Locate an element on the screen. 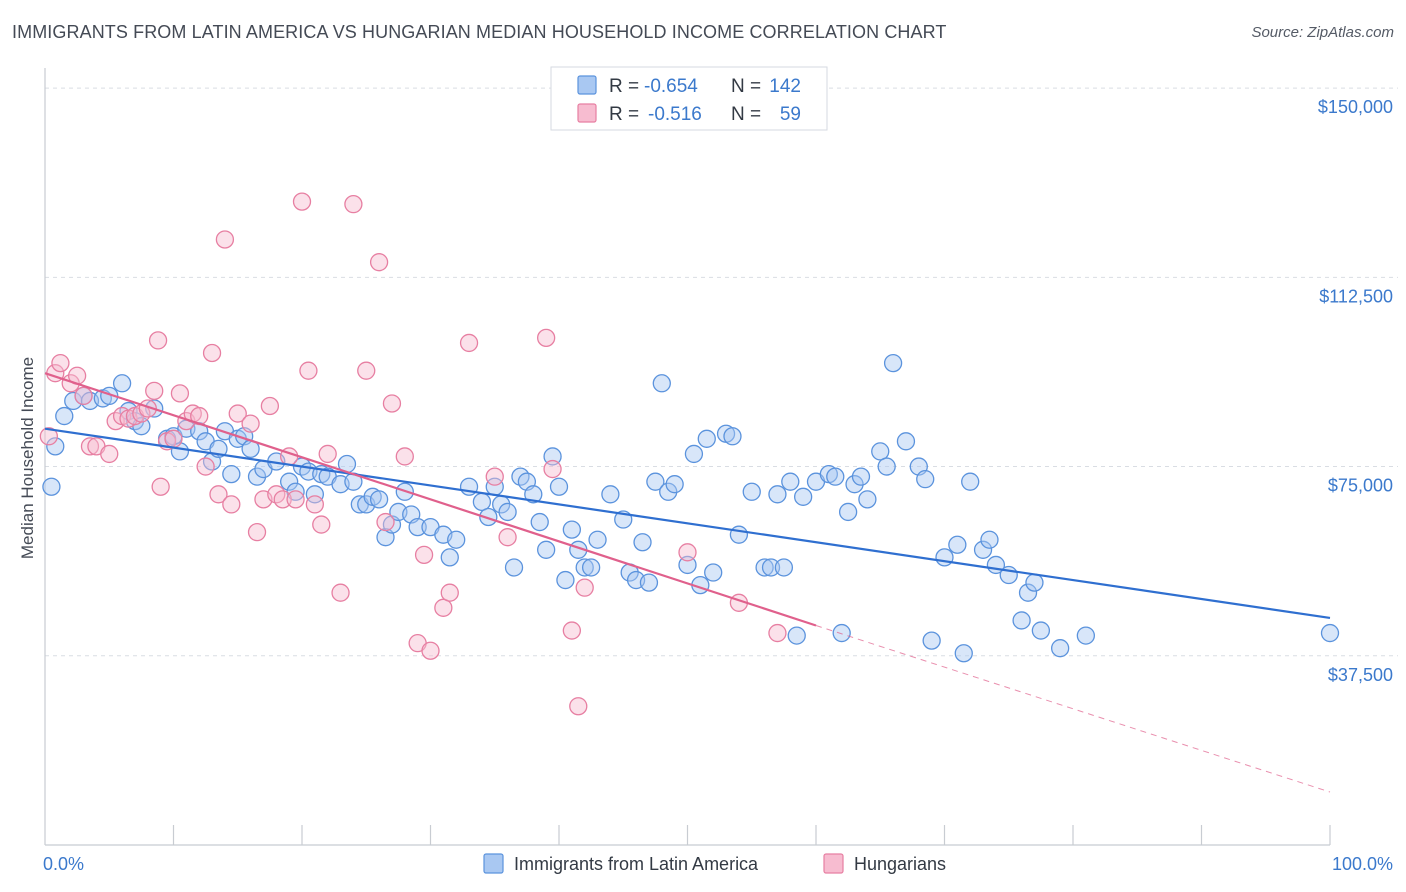 The height and width of the screenshot is (892, 1406). bottom-legend-swatch-blue is located at coordinates (493, 863).